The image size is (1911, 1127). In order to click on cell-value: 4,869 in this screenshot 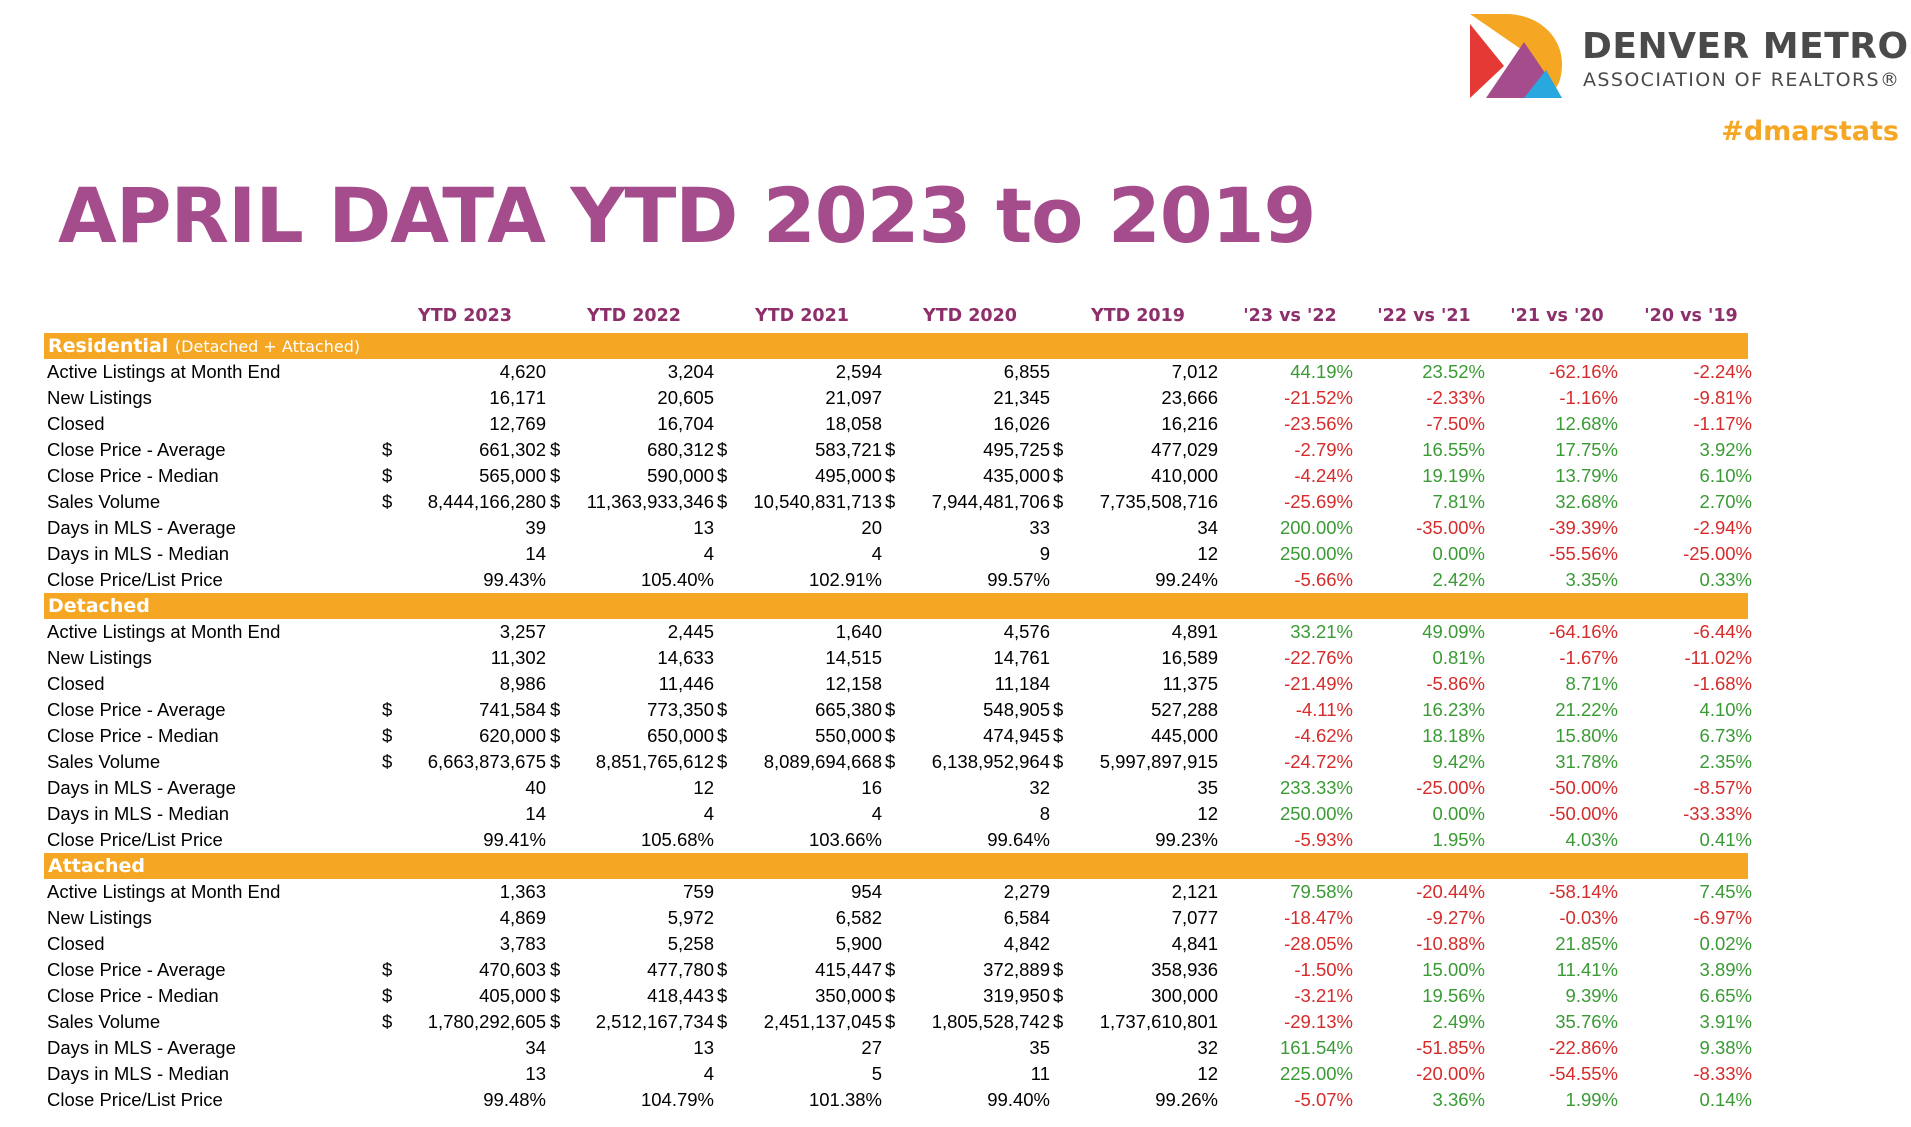, I will do `click(522, 917)`.